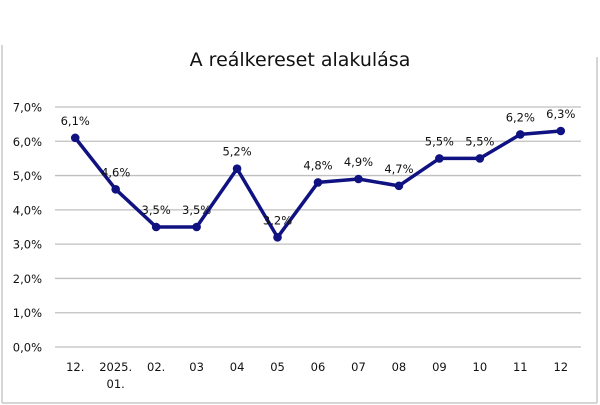  I want to click on data-label: 4,8%, so click(317, 165).